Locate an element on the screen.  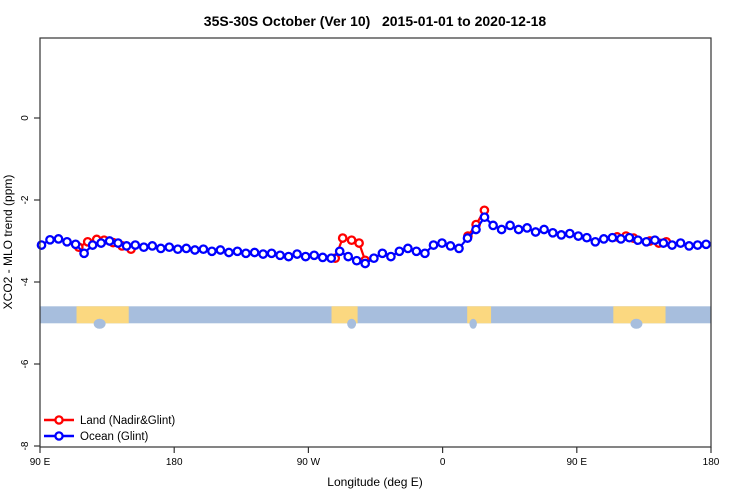
legend: Land (Nadir&Glint) Ocean (Glint) is located at coordinates (109, 429).